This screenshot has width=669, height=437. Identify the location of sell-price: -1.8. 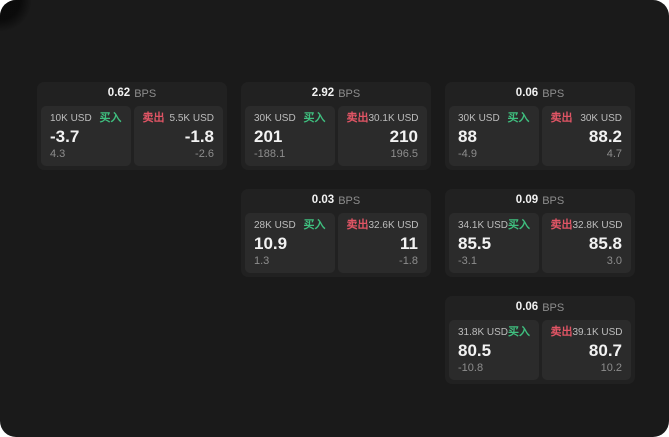
(199, 136).